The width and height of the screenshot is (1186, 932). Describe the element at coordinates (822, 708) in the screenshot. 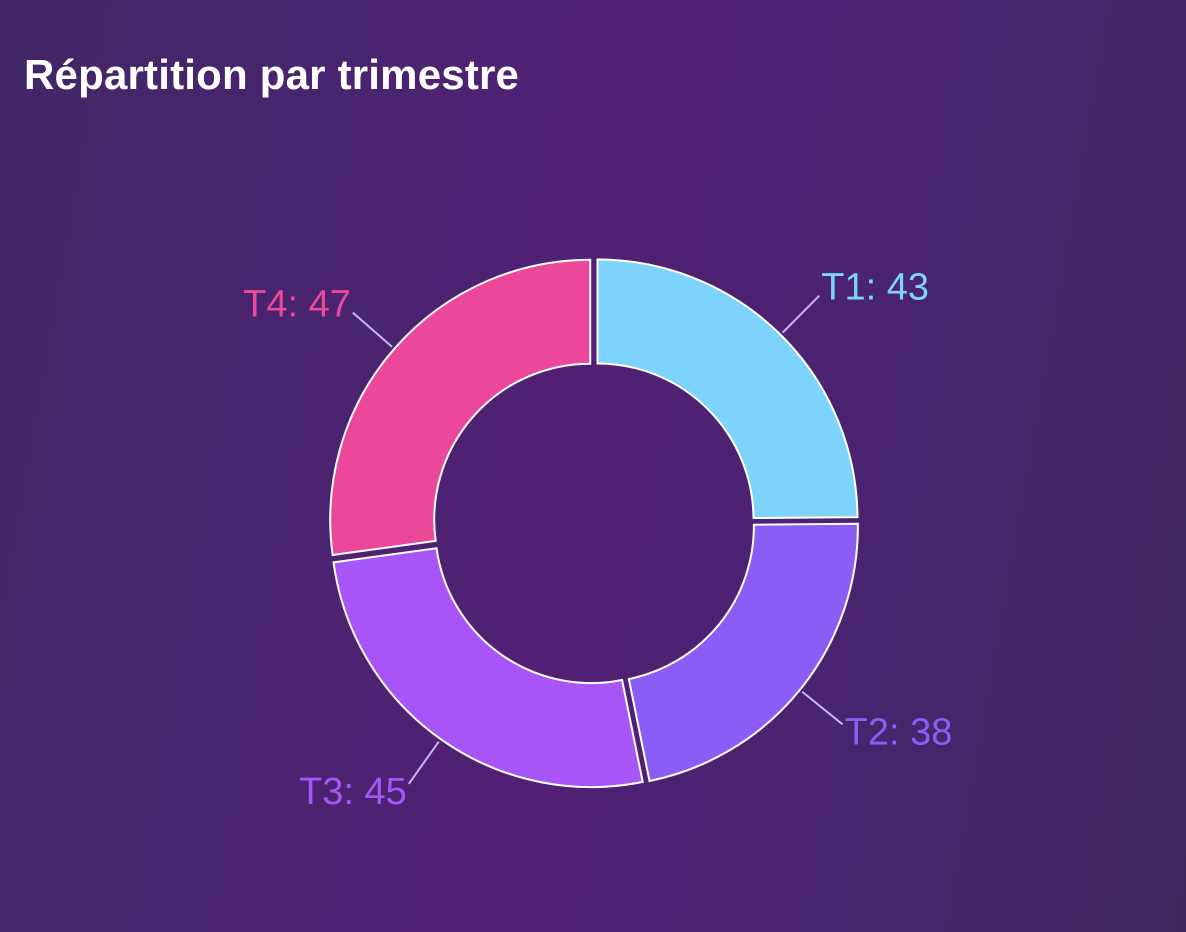

I see `leader-line-t2` at that location.